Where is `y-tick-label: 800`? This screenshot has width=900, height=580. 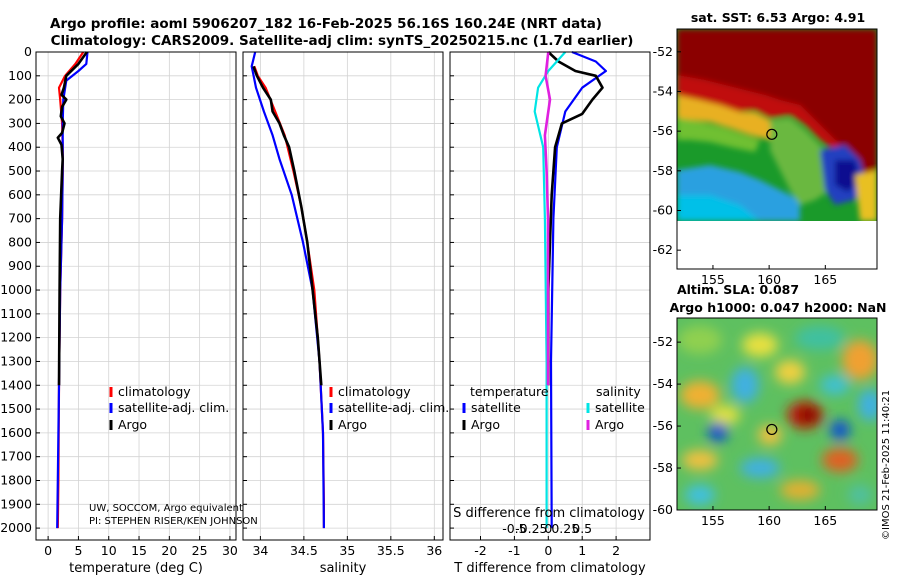
y-tick-label: 800 is located at coordinates (20, 241).